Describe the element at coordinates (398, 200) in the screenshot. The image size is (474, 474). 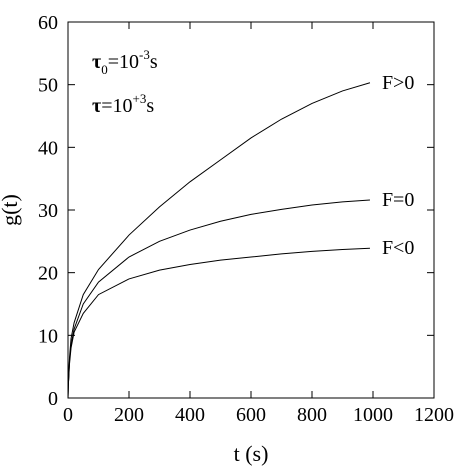
I see `series-label-2: F=0` at that location.